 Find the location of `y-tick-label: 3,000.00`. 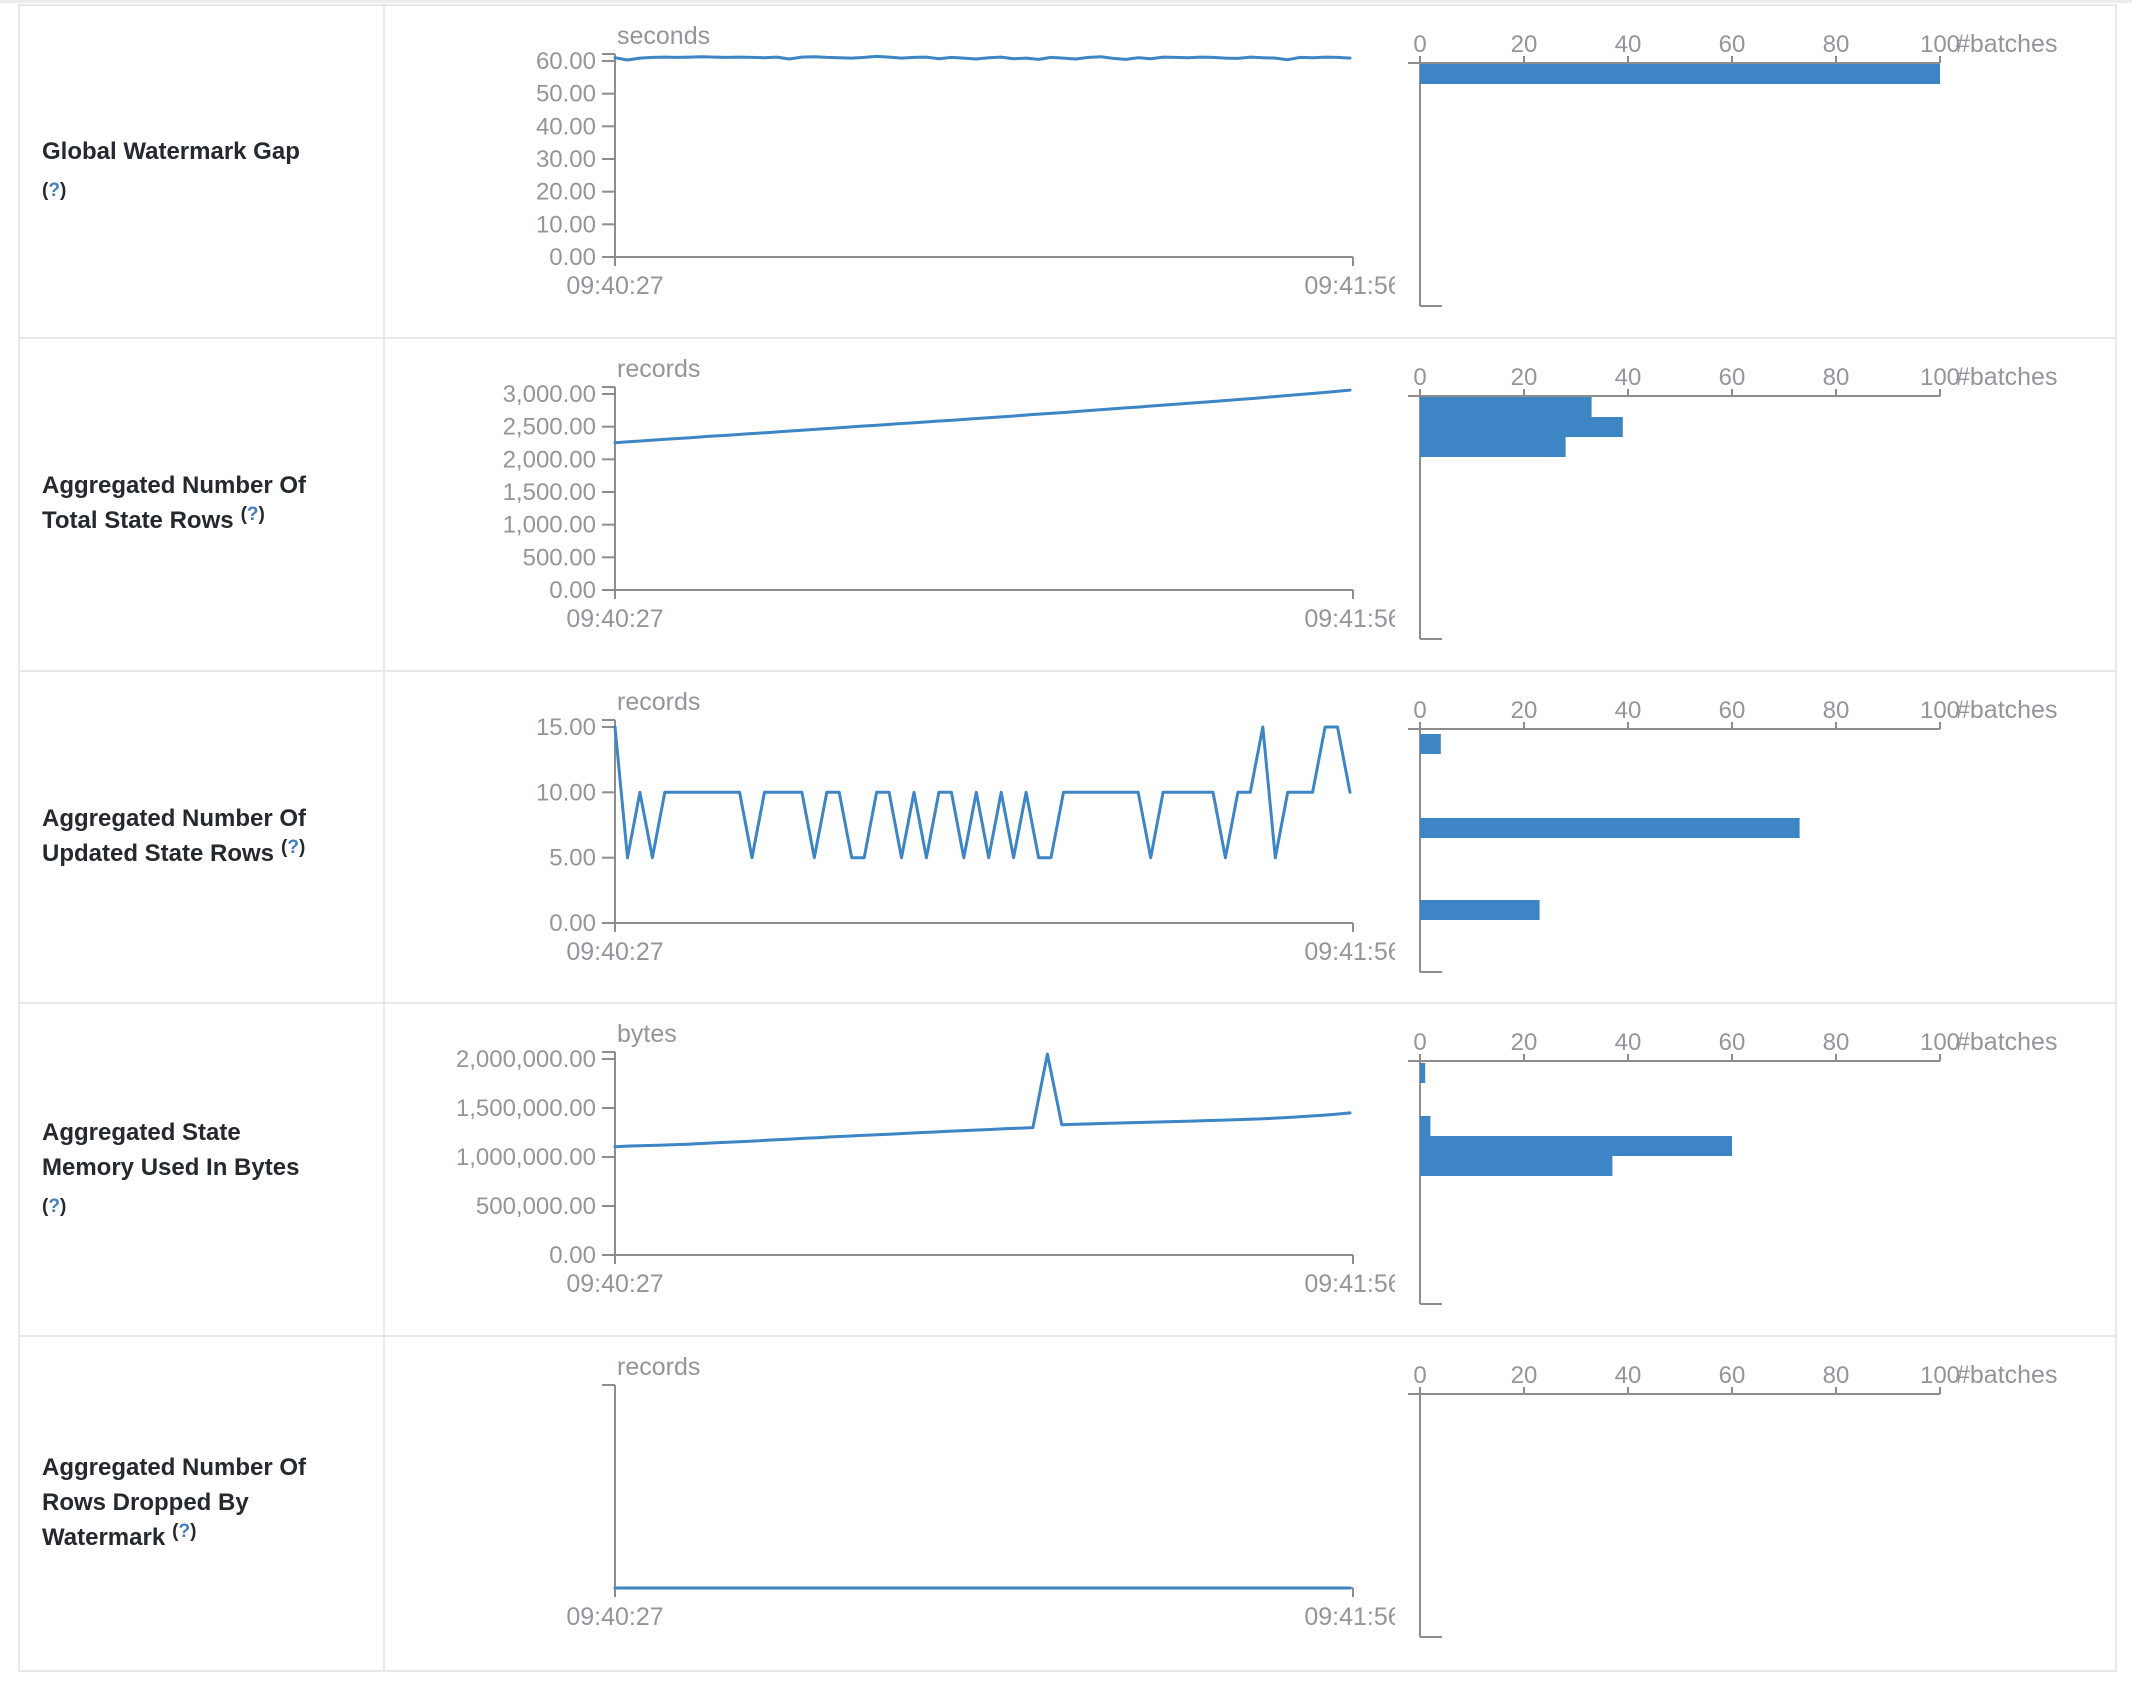

y-tick-label: 3,000.00 is located at coordinates (549, 394).